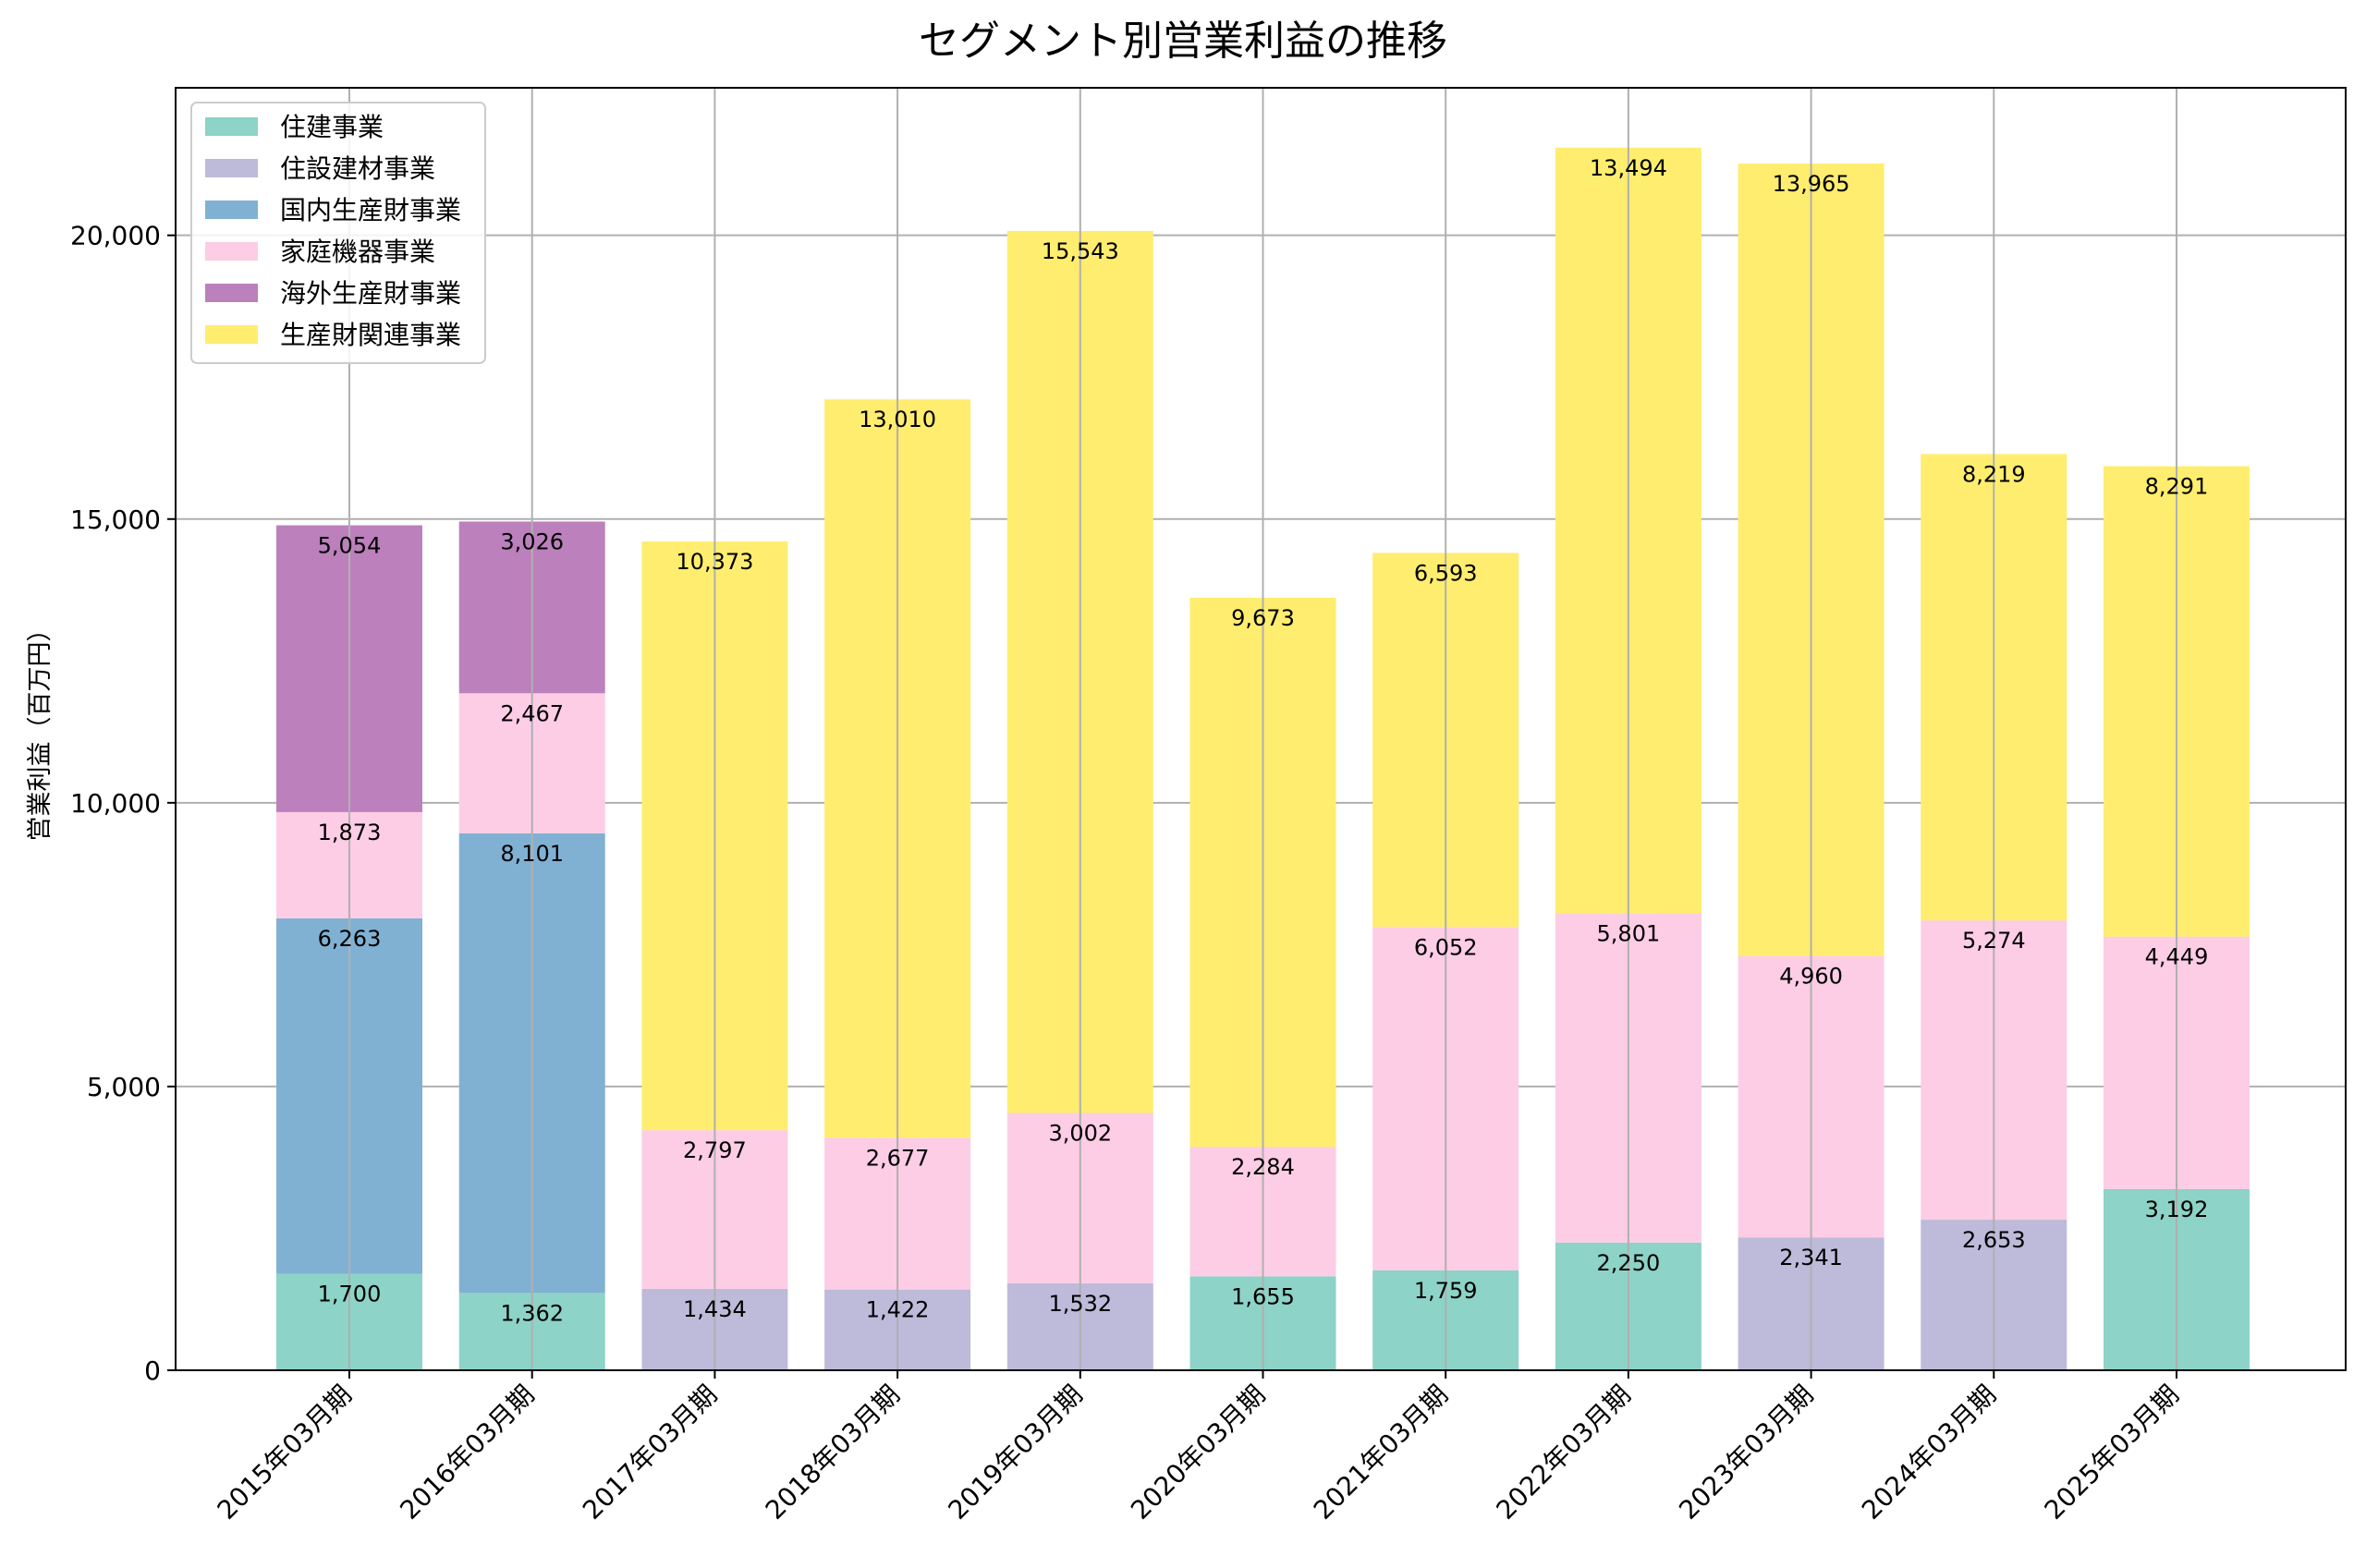  I want to click on data-label: 2,250, so click(1629, 1263).